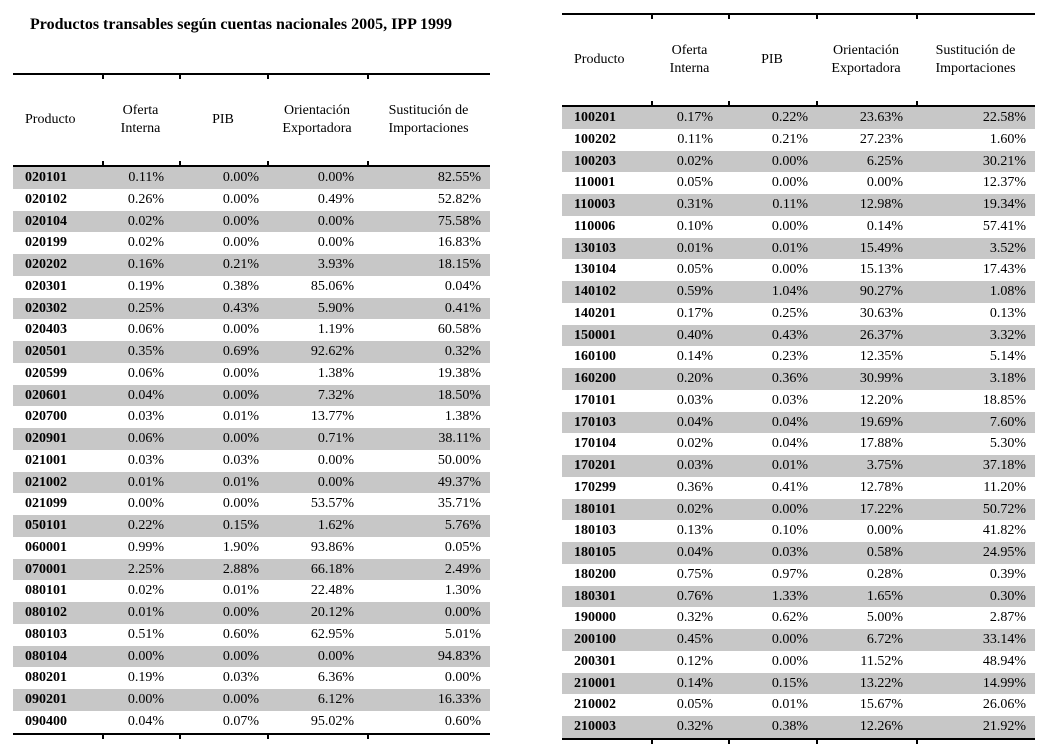 This screenshot has height=751, width=1048. Describe the element at coordinates (881, 422) in the screenshot. I see `value-cell: 19.69%` at that location.